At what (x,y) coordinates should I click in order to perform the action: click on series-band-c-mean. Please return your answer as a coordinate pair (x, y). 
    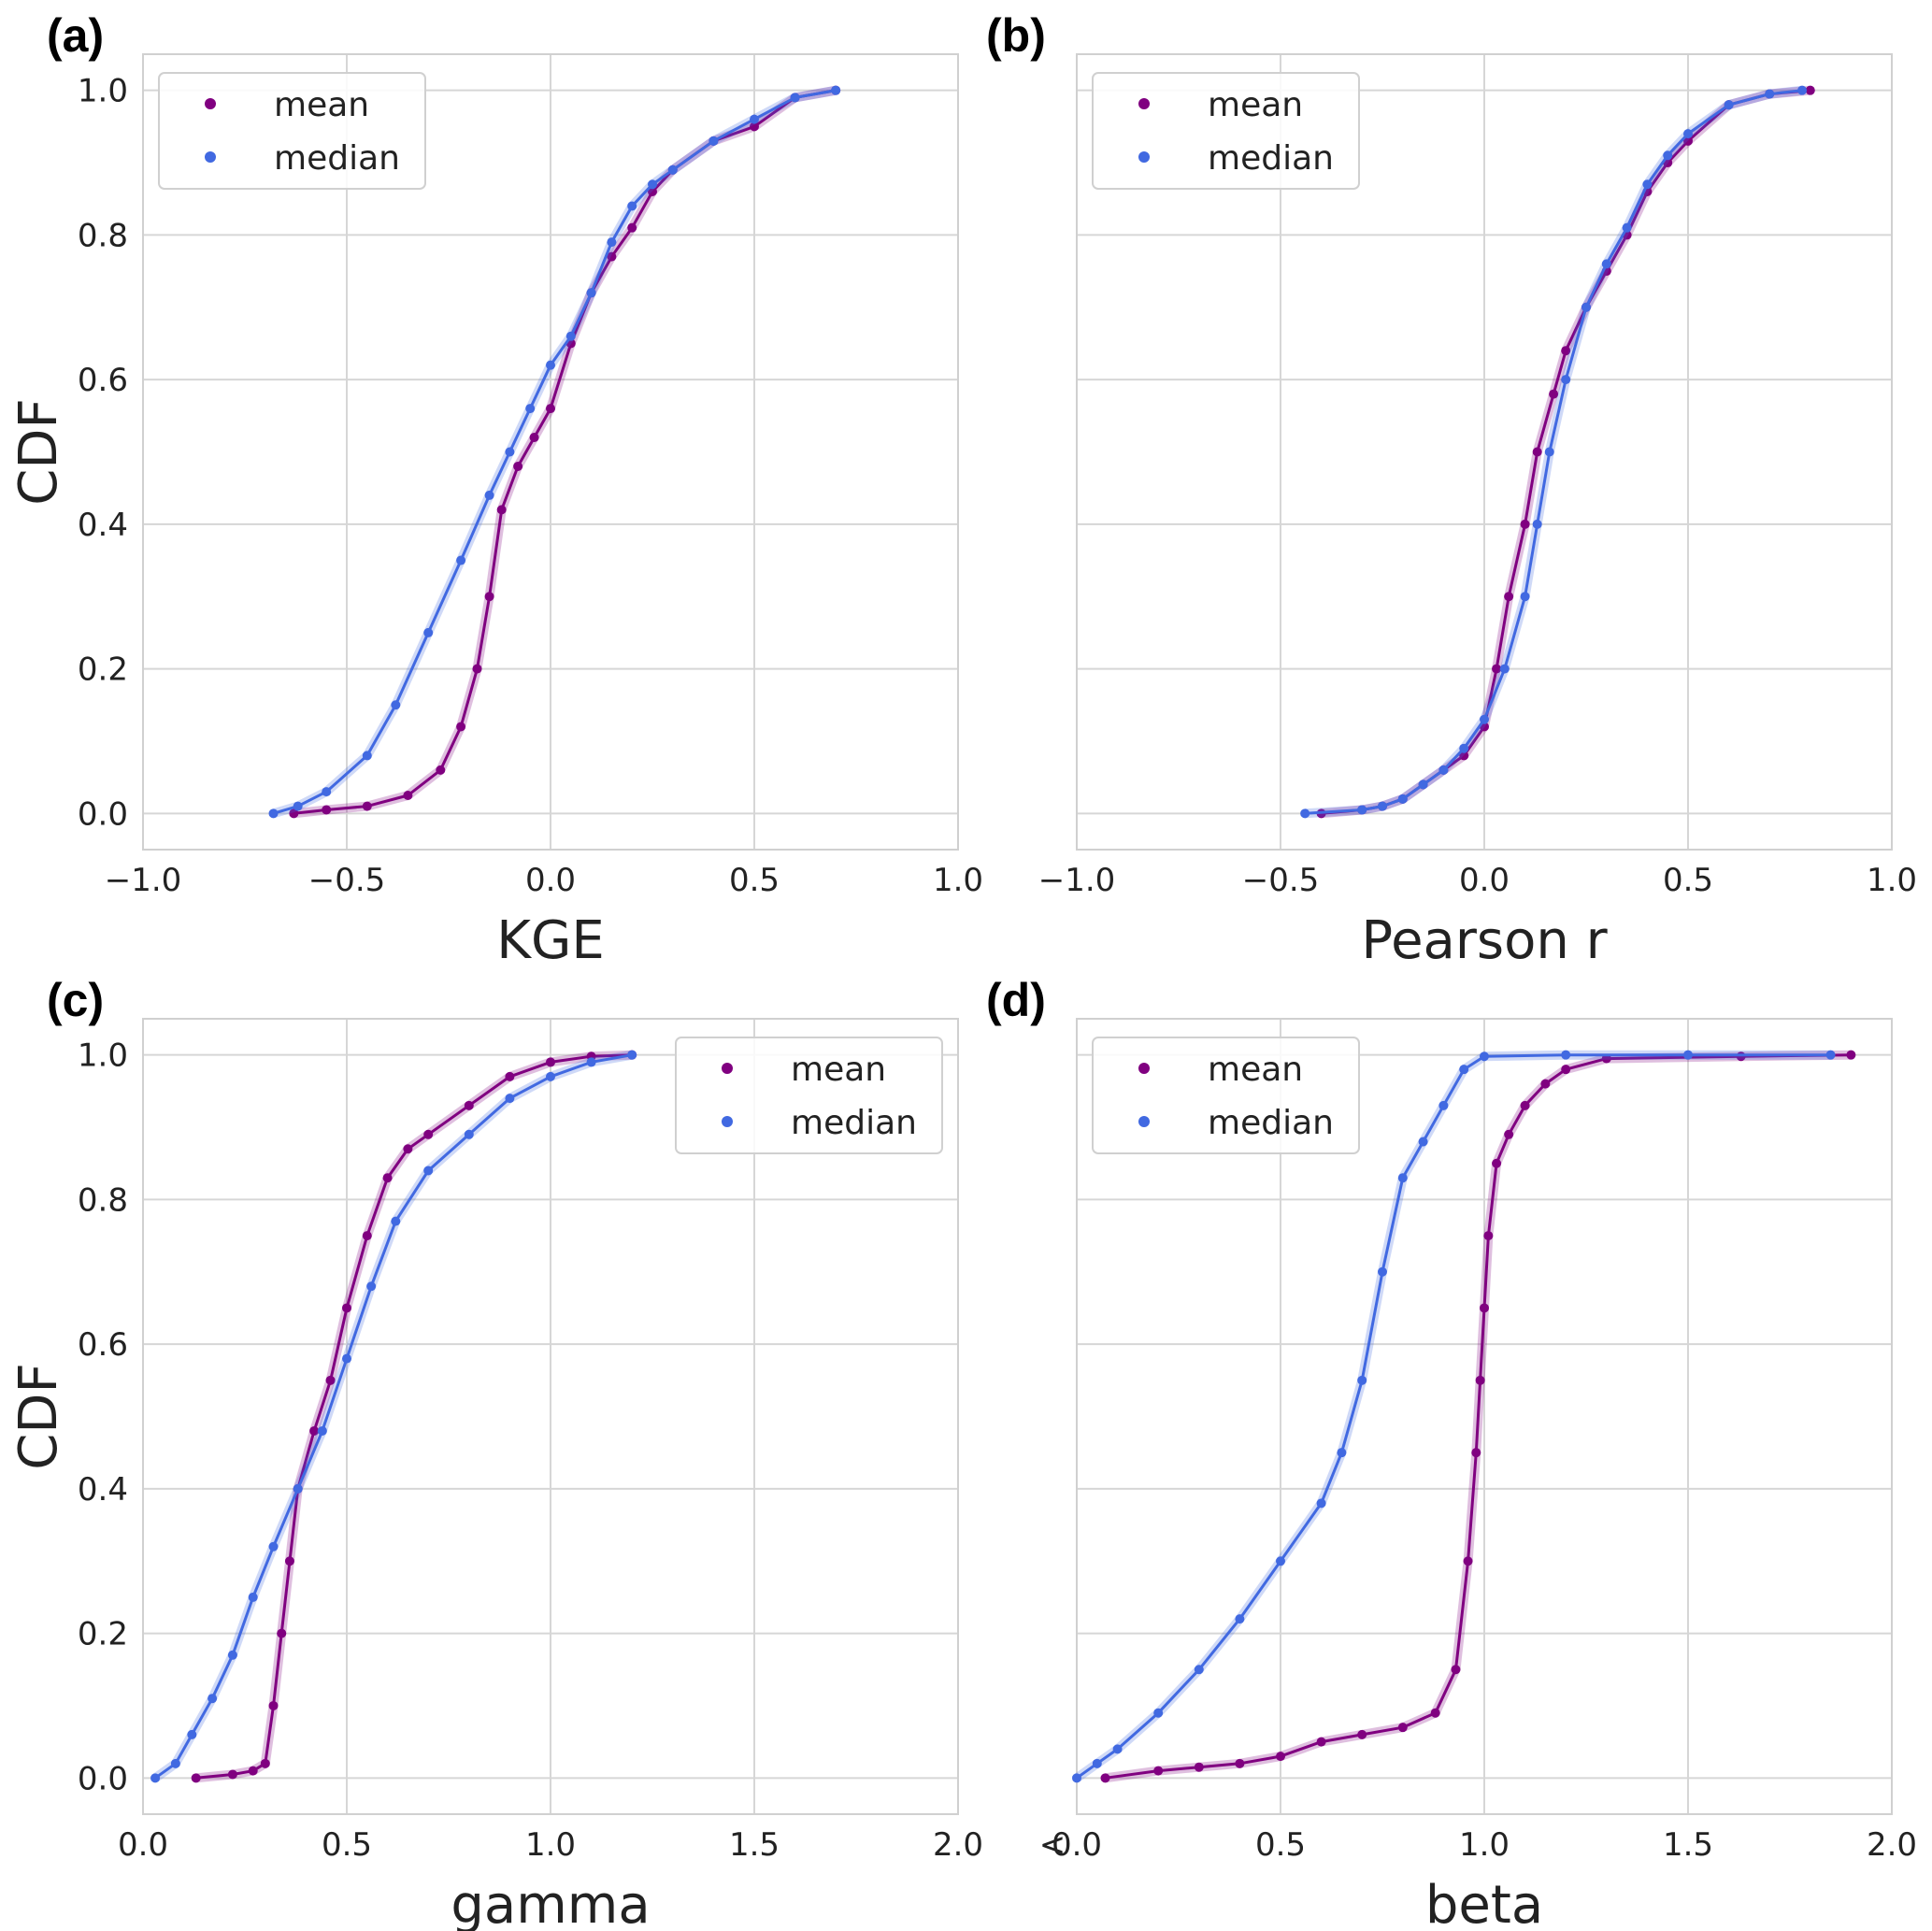
    Looking at the image, I should click on (414, 1417).